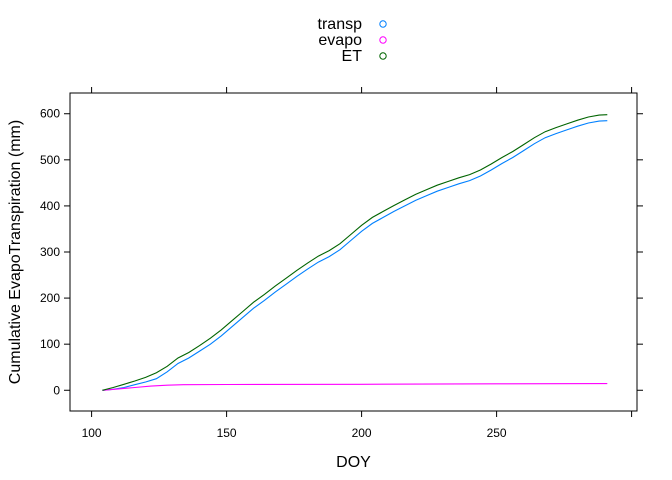 This screenshot has width=672, height=480. I want to click on legend-label-transp: transp, so click(340, 24).